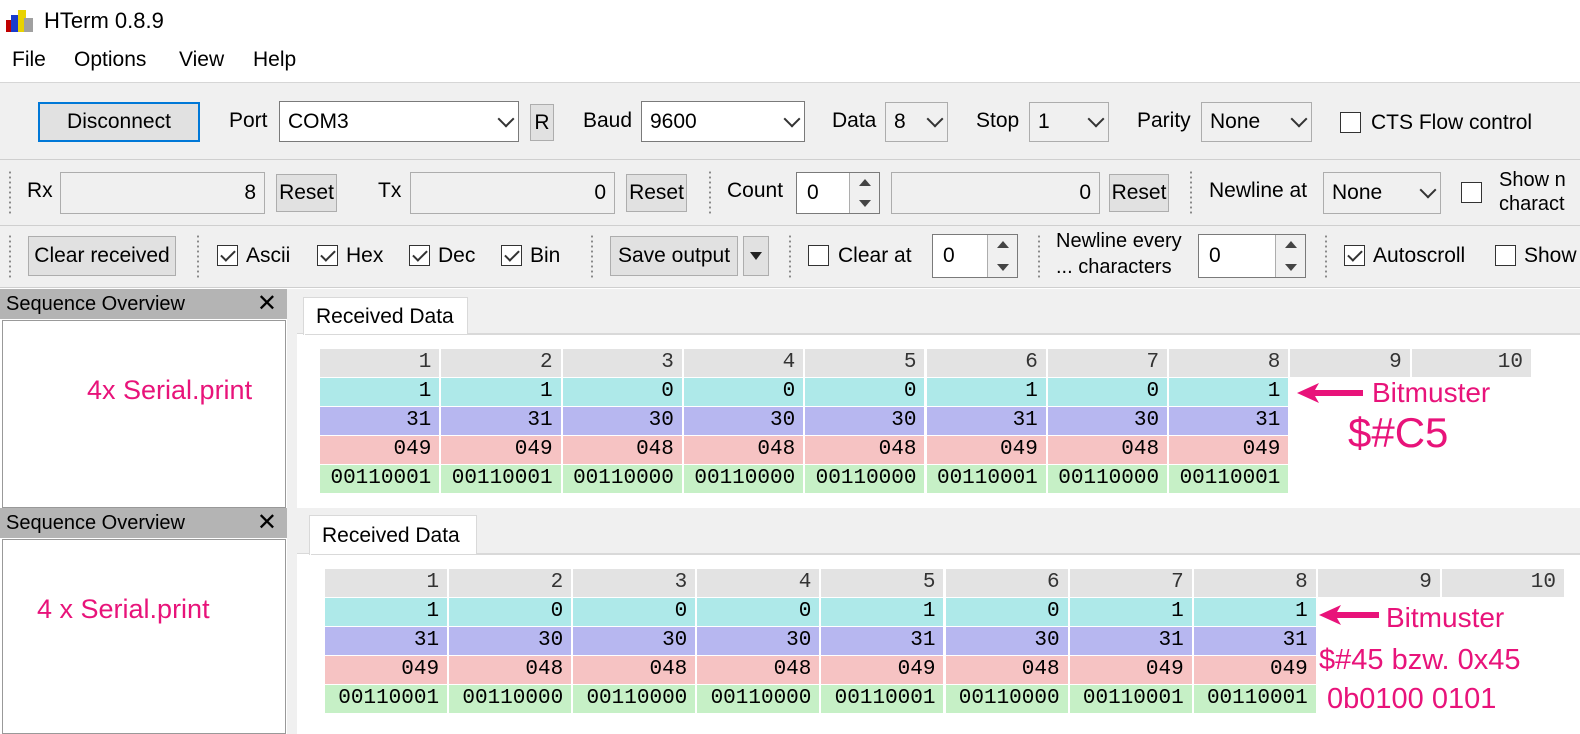  I want to click on count-spinner, so click(864, 193).